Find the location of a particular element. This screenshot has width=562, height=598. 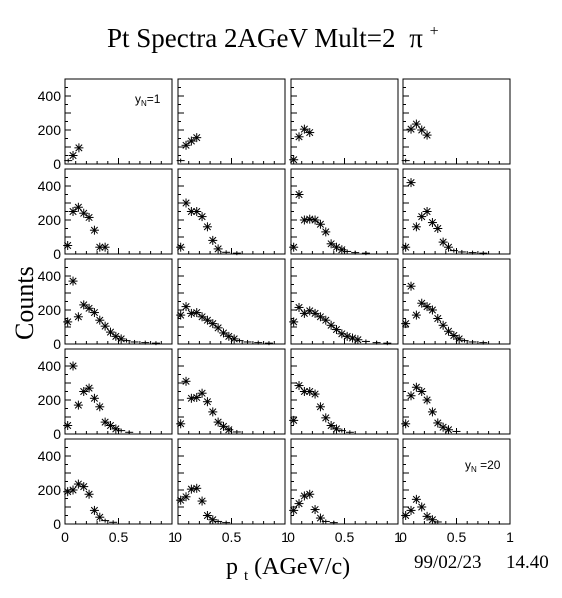

panel-9: 0 200 400 is located at coordinates (105, 305).